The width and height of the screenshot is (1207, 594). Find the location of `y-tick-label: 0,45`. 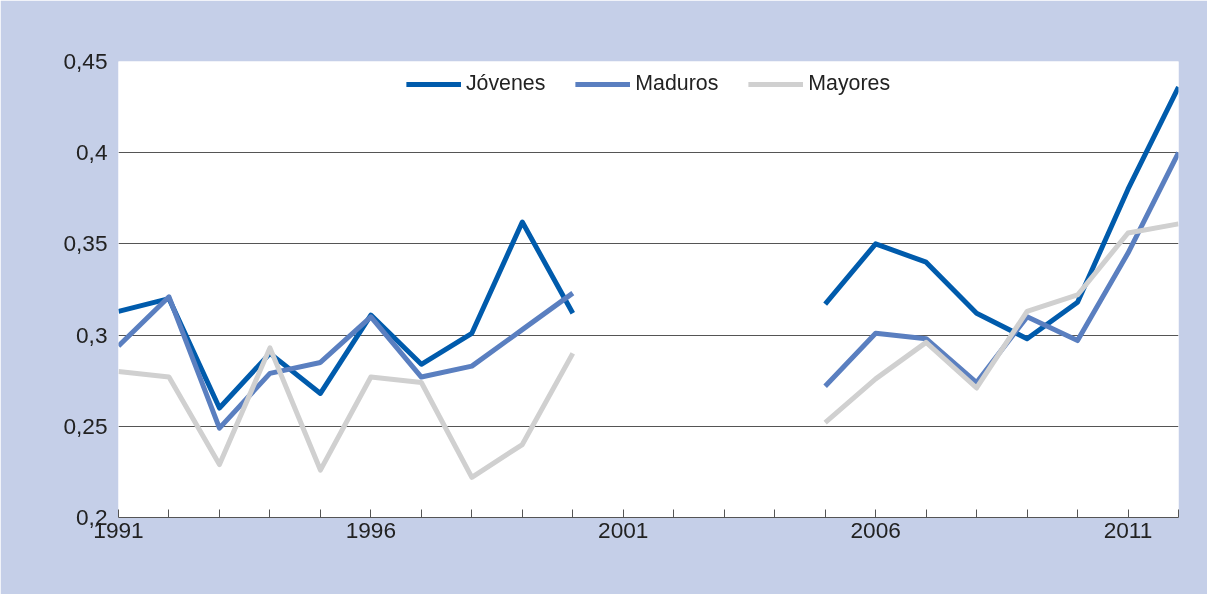

y-tick-label: 0,45 is located at coordinates (85, 61).